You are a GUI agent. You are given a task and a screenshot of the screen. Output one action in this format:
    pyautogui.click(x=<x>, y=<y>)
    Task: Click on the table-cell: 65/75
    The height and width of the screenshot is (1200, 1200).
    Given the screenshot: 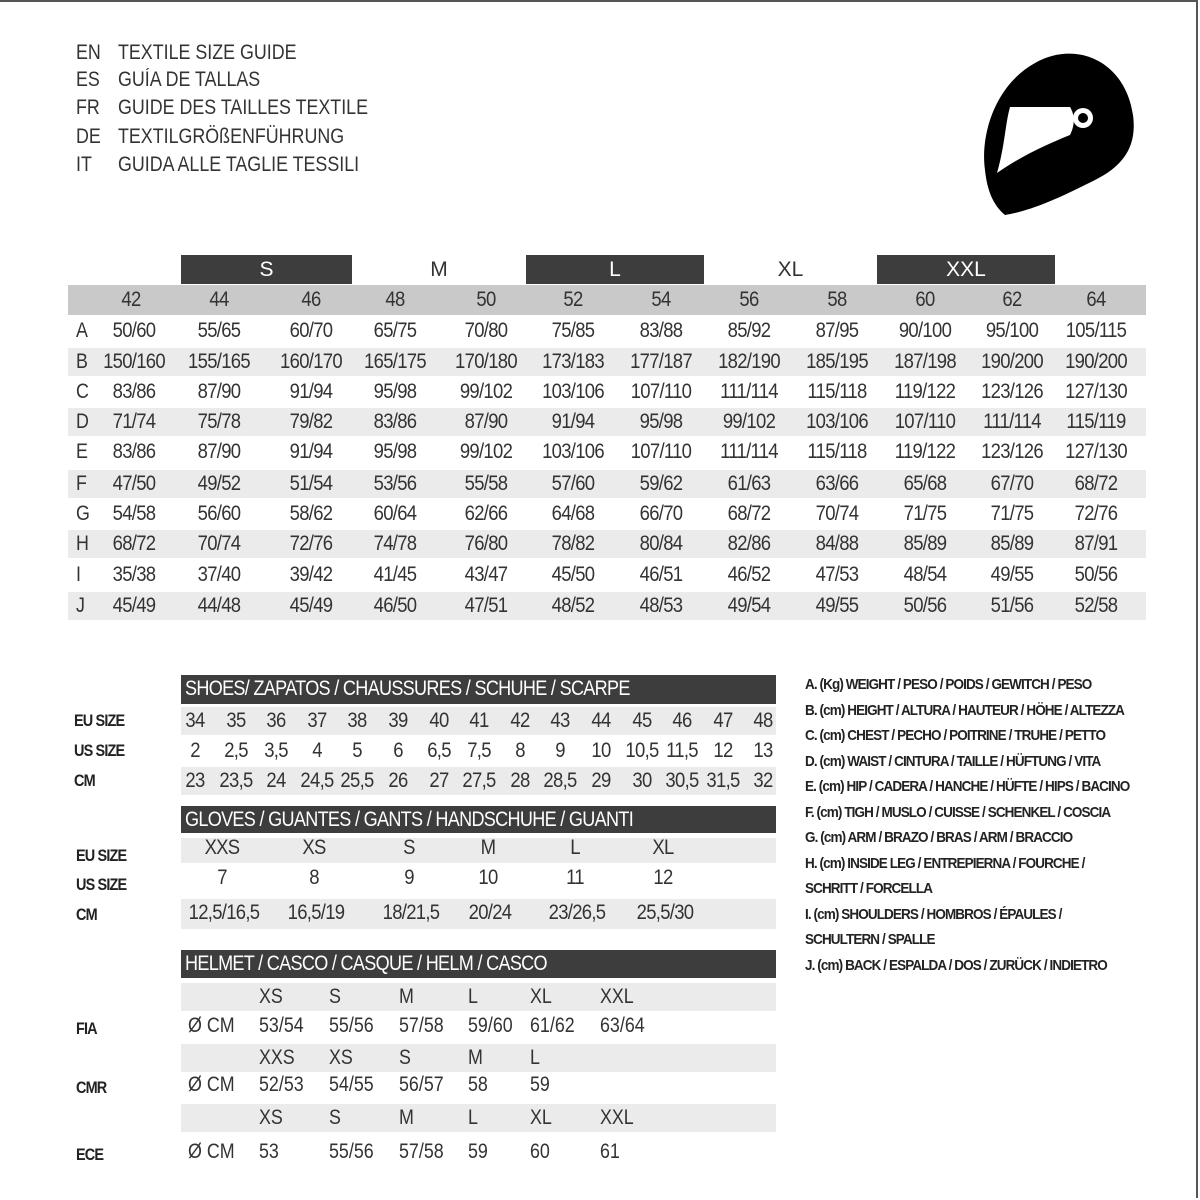 What is the action you would take?
    pyautogui.click(x=395, y=330)
    